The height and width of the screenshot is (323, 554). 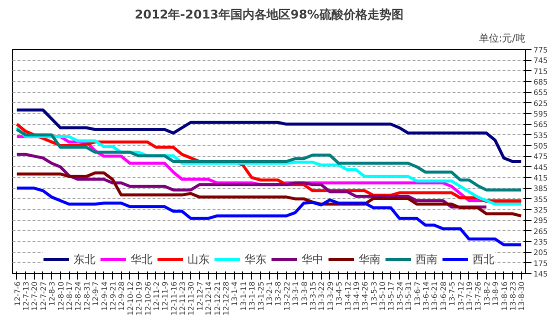 What do you see at coordinates (269, 15) in the screenshot?
I see `chart-title: 2012年-2013年国内各地区98%硫酸价格走势图` at bounding box center [269, 15].